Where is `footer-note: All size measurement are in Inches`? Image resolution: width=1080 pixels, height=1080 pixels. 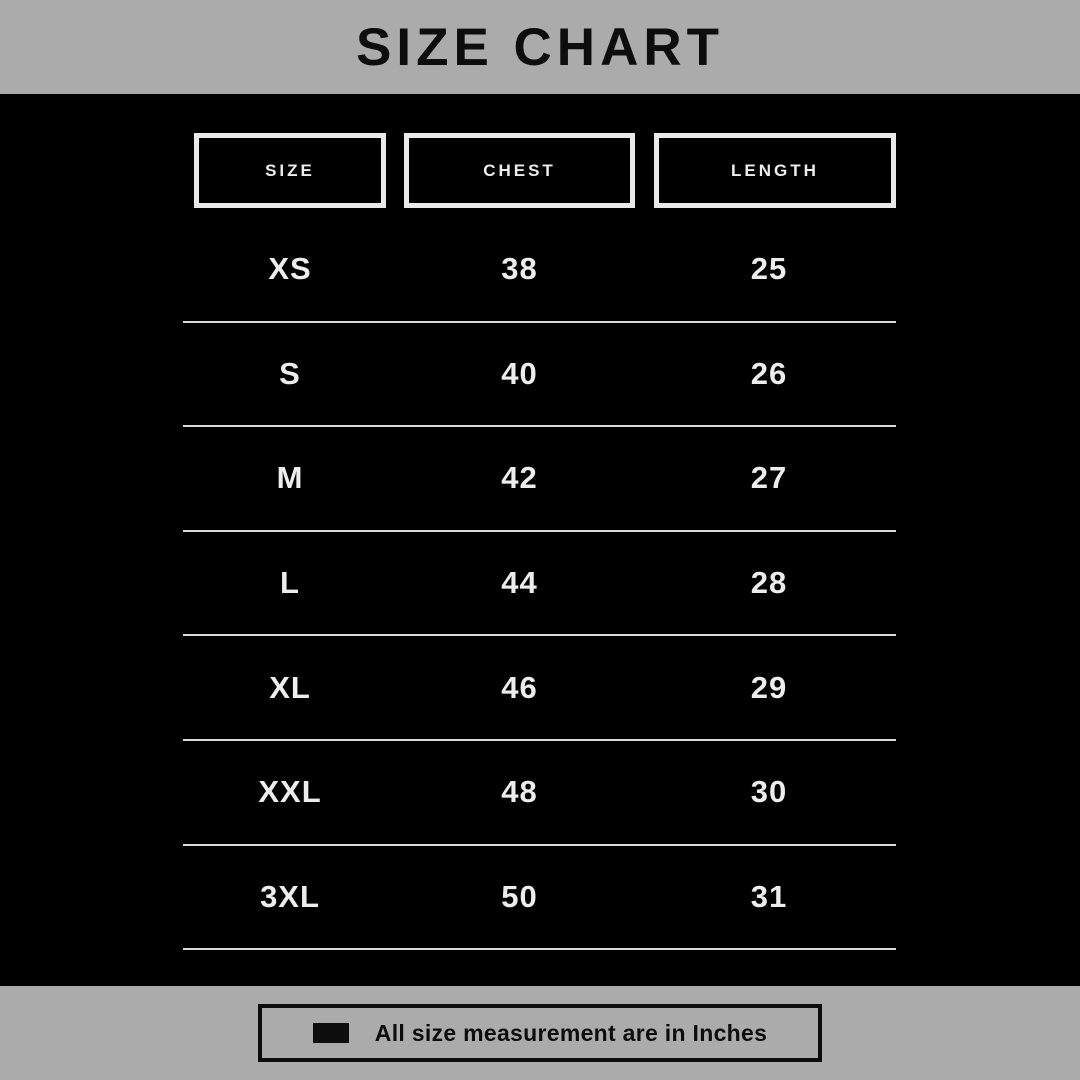
footer-note: All size measurement are in Inches is located at coordinates (571, 1032).